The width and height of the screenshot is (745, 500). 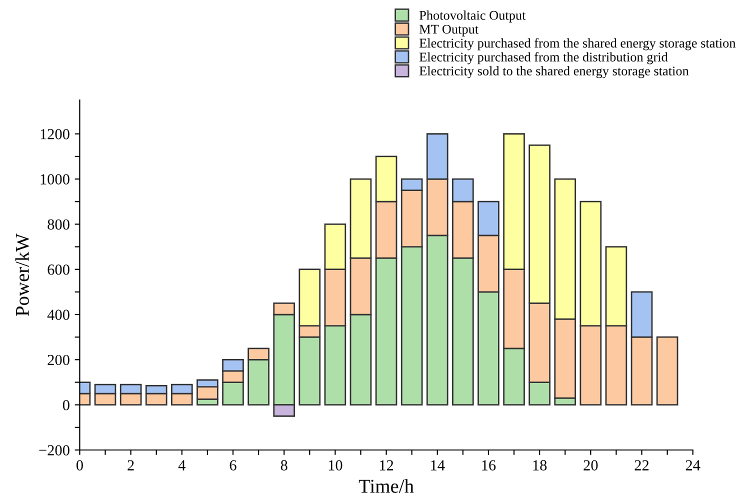 I want to click on x-tick-label: 2, so click(x=131, y=465).